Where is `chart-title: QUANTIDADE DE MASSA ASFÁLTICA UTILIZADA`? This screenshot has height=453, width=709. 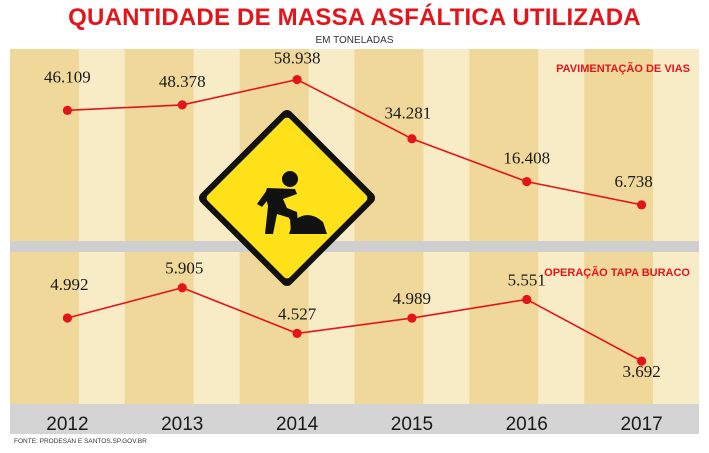 chart-title: QUANTIDADE DE MASSA ASFÁLTICA UTILIZADA is located at coordinates (354, 17).